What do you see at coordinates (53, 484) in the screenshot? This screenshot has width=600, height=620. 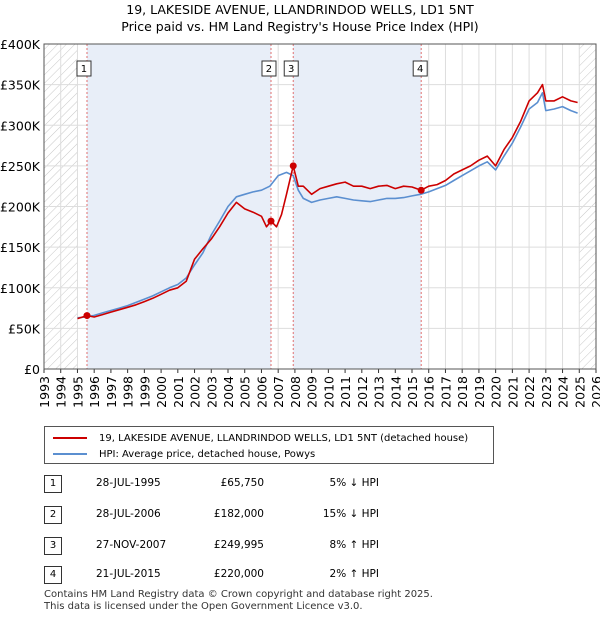 I see `transaction-number: 1` at bounding box center [53, 484].